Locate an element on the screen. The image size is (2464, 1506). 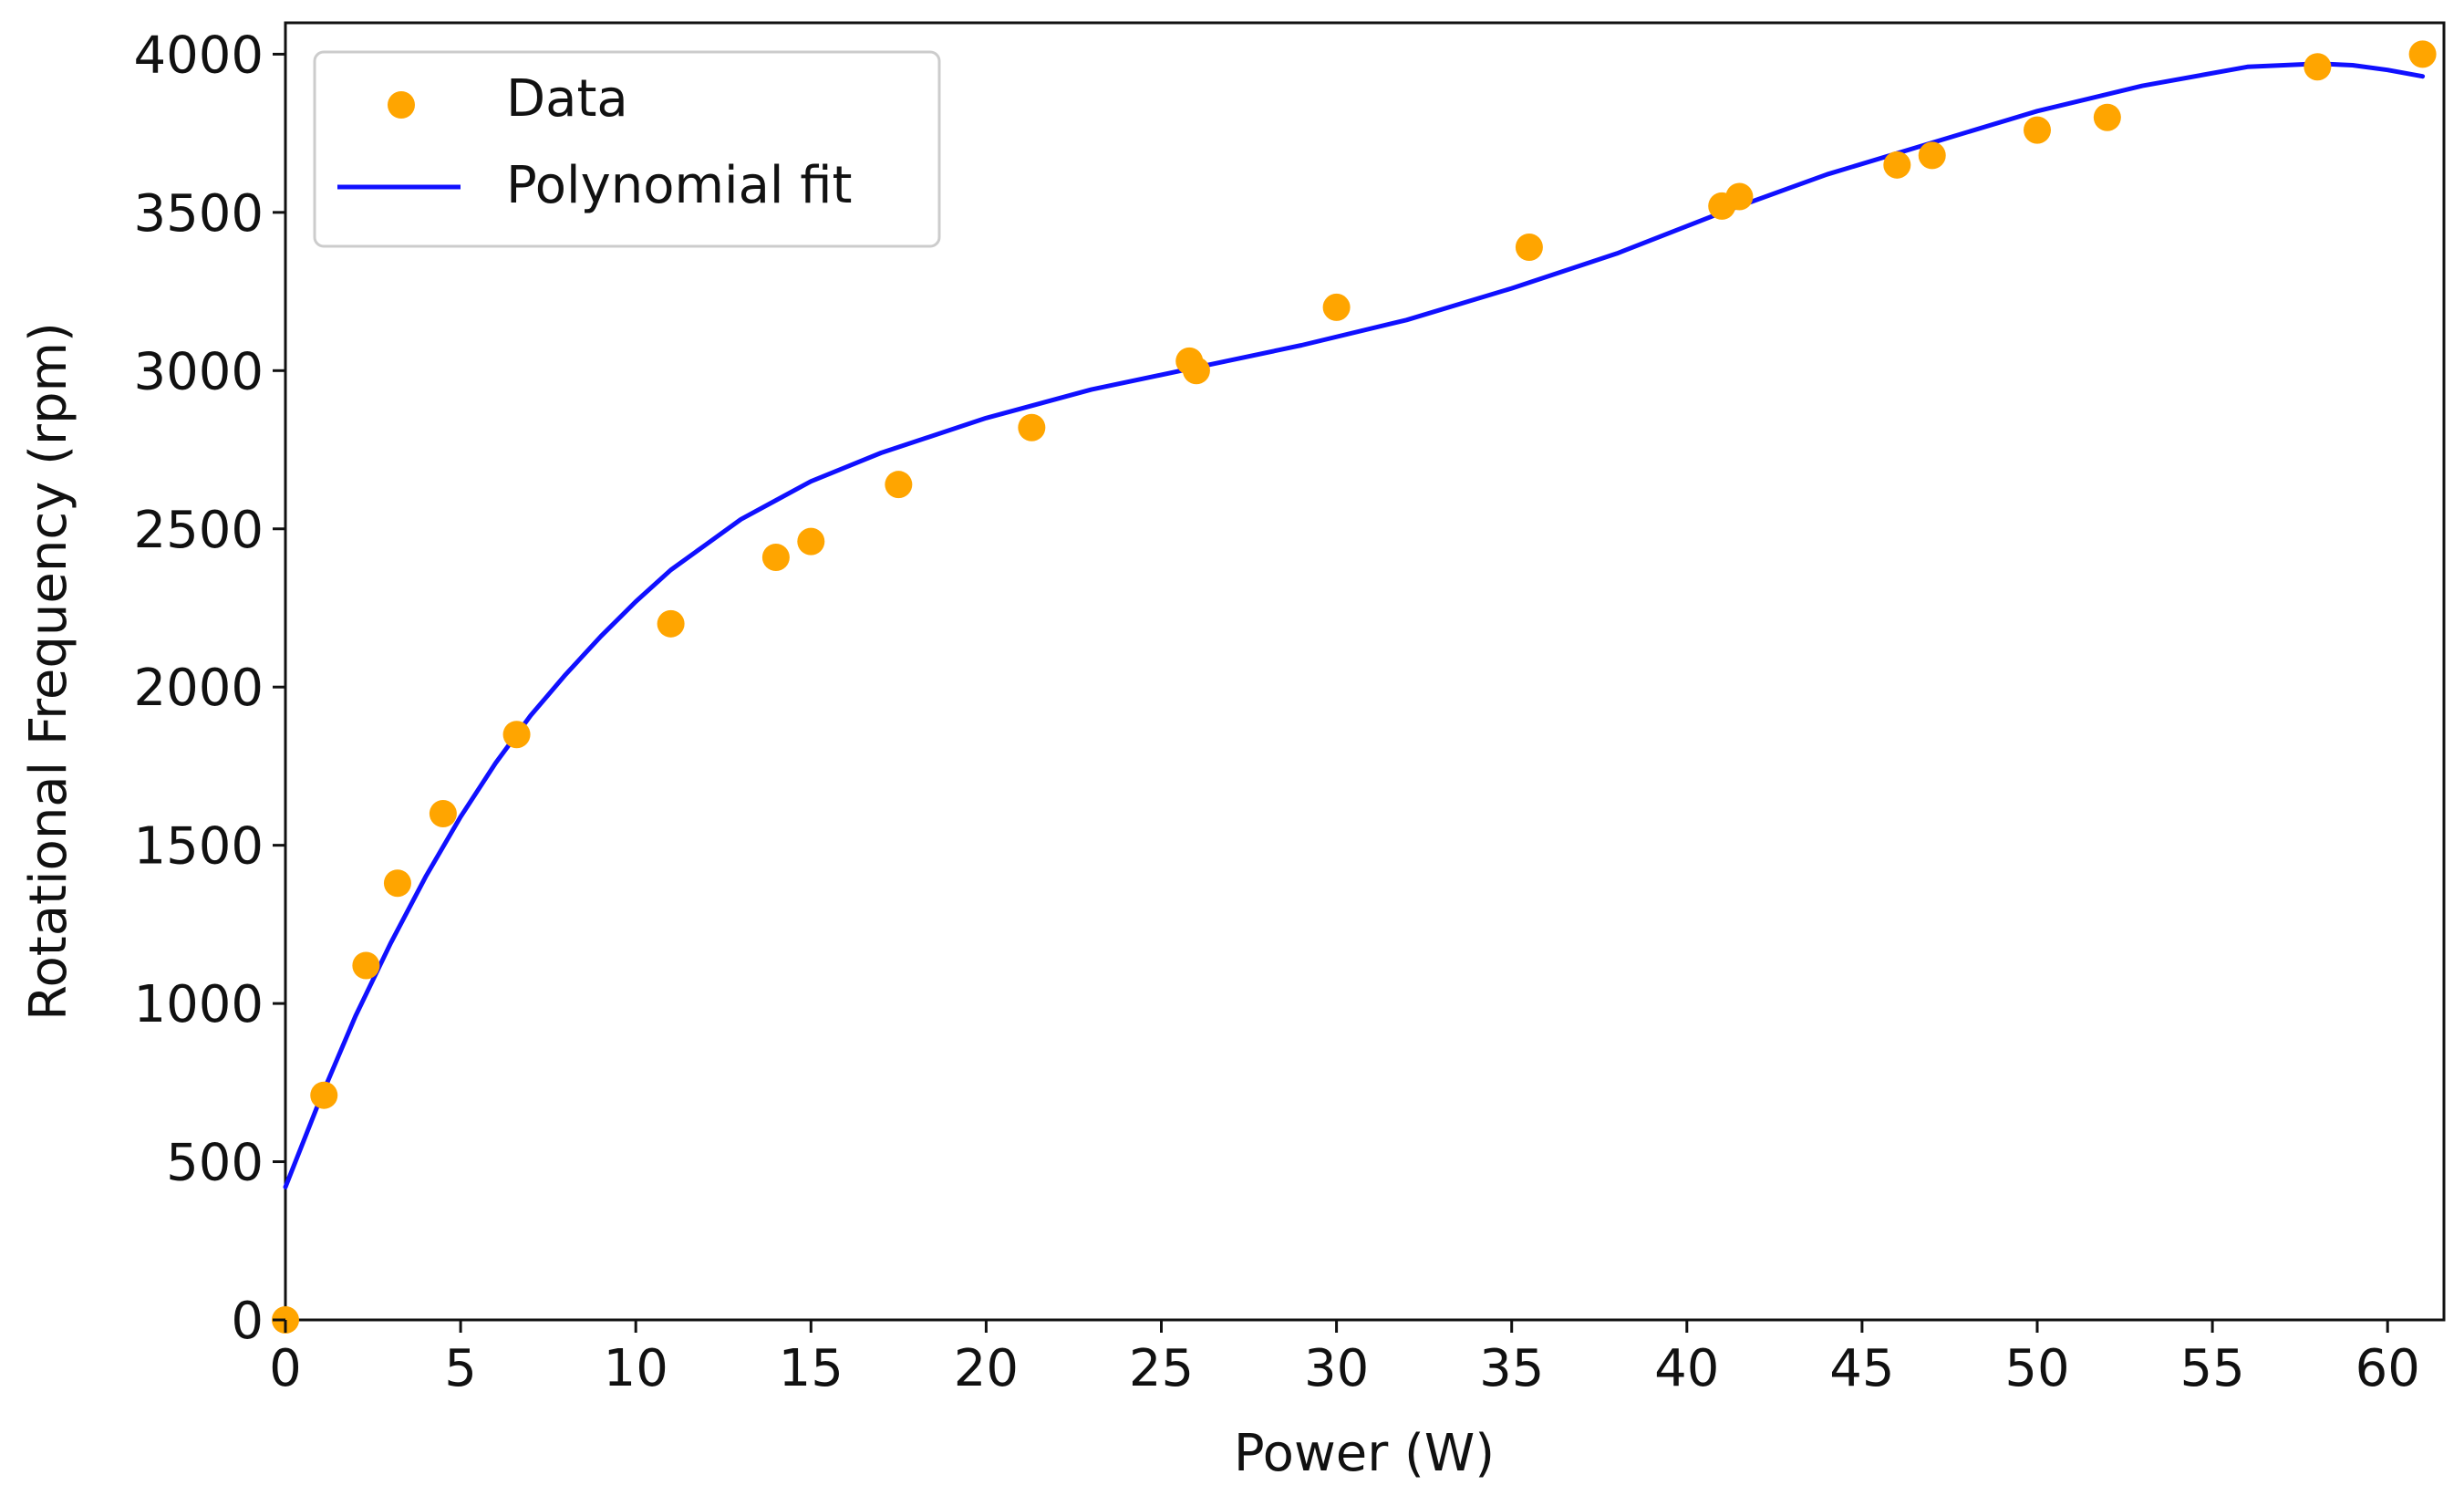
x-tick-label: 55 is located at coordinates (2211, 1368).